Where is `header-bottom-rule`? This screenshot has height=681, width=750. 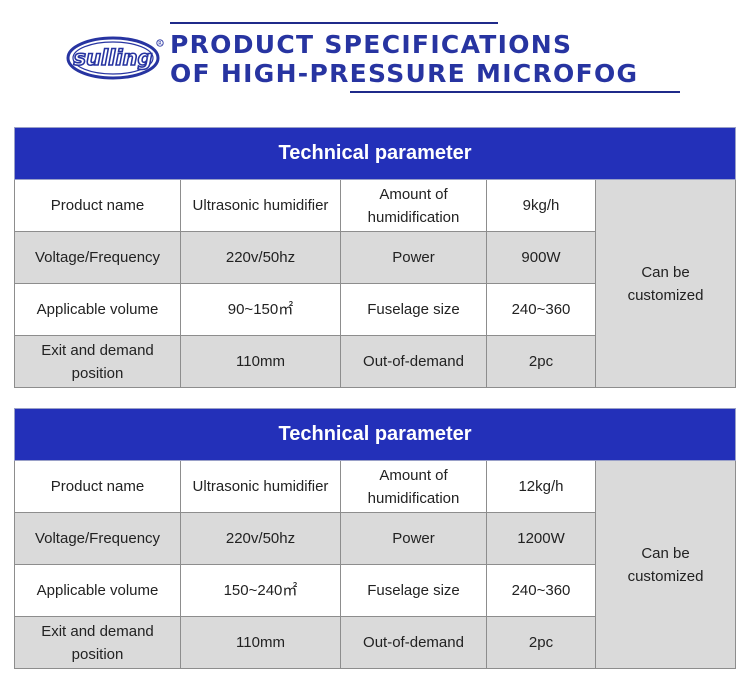
header-bottom-rule is located at coordinates (515, 92).